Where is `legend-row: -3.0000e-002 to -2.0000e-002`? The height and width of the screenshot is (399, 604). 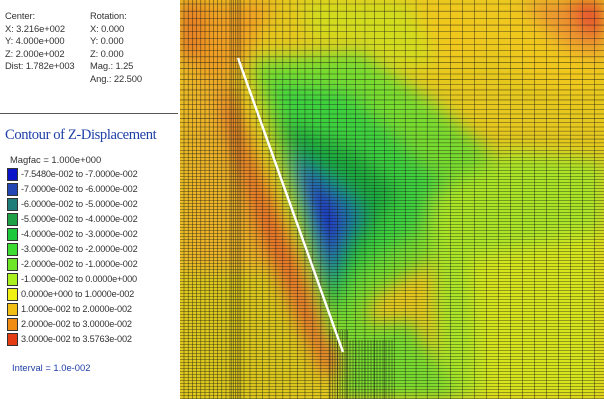
legend-row: -3.0000e-002 to -2.0000e-002 is located at coordinates (92, 249).